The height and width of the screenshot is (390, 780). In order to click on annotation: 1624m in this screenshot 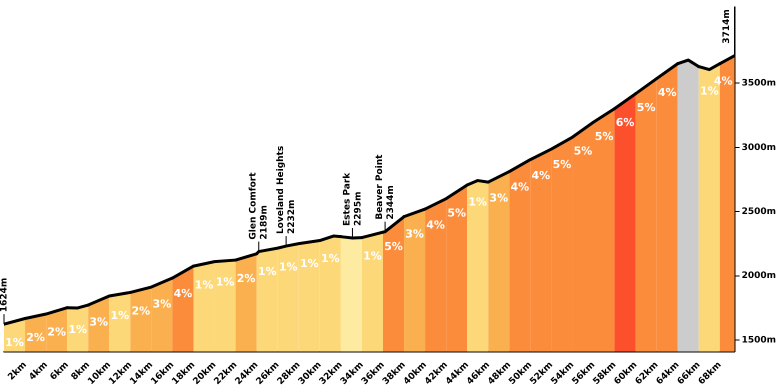, I will do `click(5, 295)`.